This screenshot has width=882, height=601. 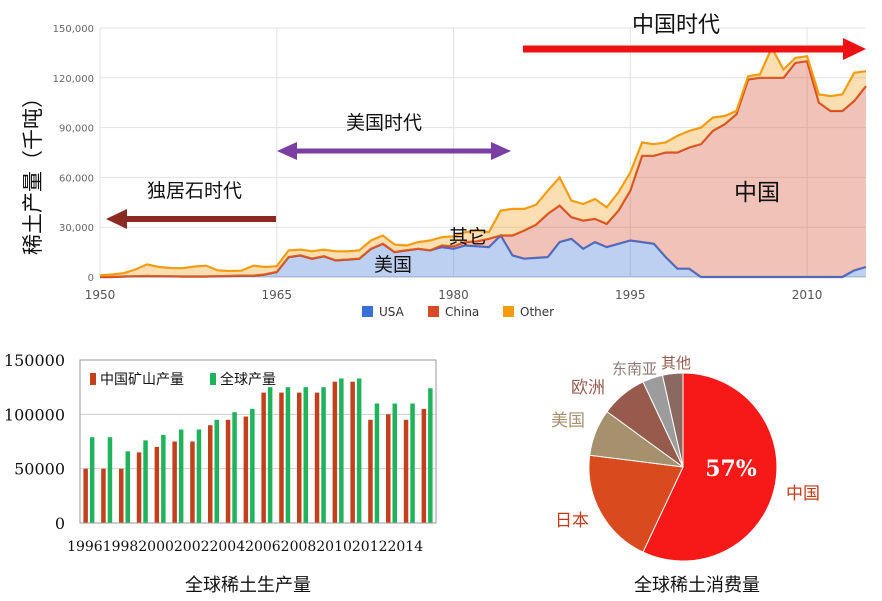 What do you see at coordinates (91, 278) in the screenshot?
I see `main-y-tick-label: 0` at bounding box center [91, 278].